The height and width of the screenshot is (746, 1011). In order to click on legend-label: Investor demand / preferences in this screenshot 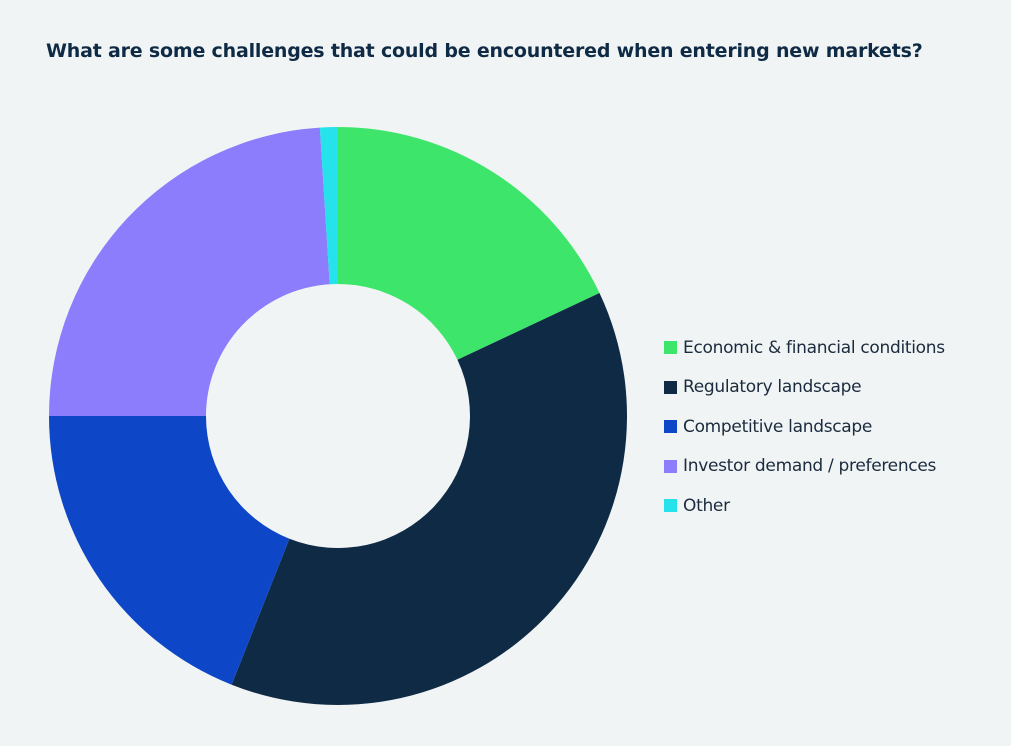, I will do `click(810, 466)`.